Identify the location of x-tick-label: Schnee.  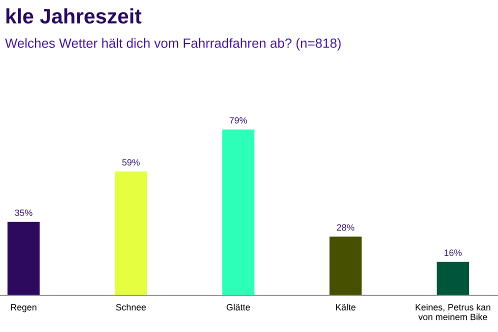
(131, 307).